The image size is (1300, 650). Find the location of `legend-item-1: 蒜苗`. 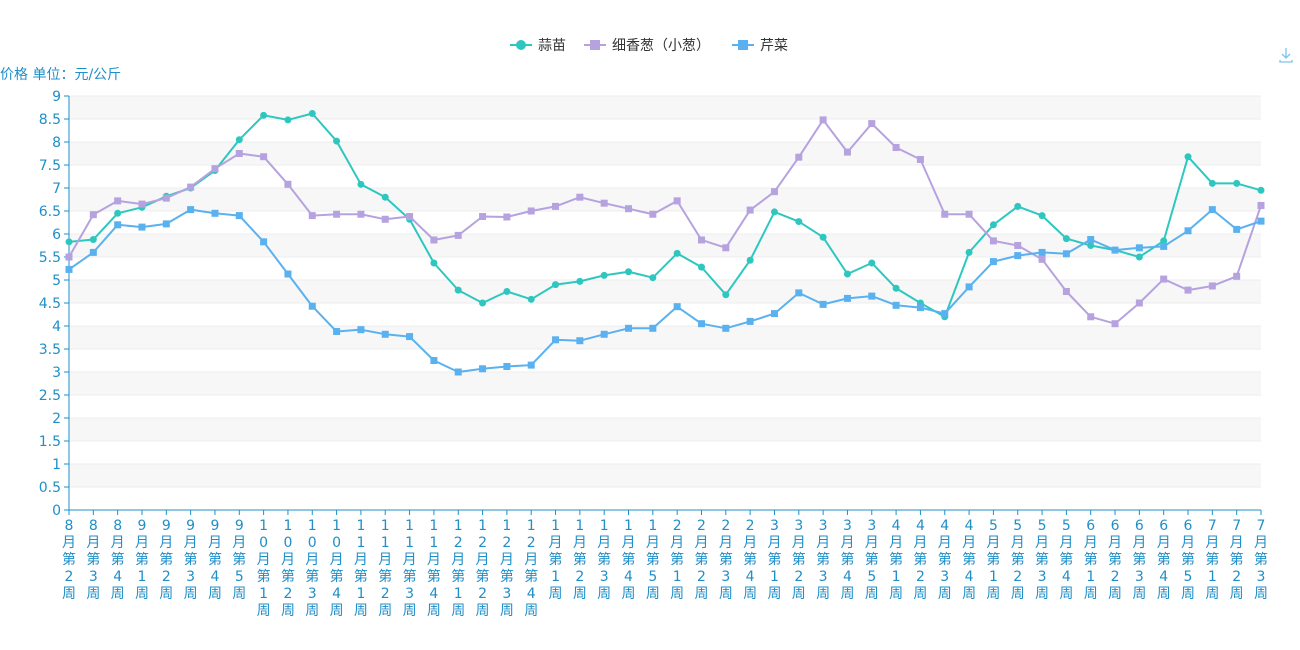

legend-item-1: 蒜苗 is located at coordinates (538, 46).